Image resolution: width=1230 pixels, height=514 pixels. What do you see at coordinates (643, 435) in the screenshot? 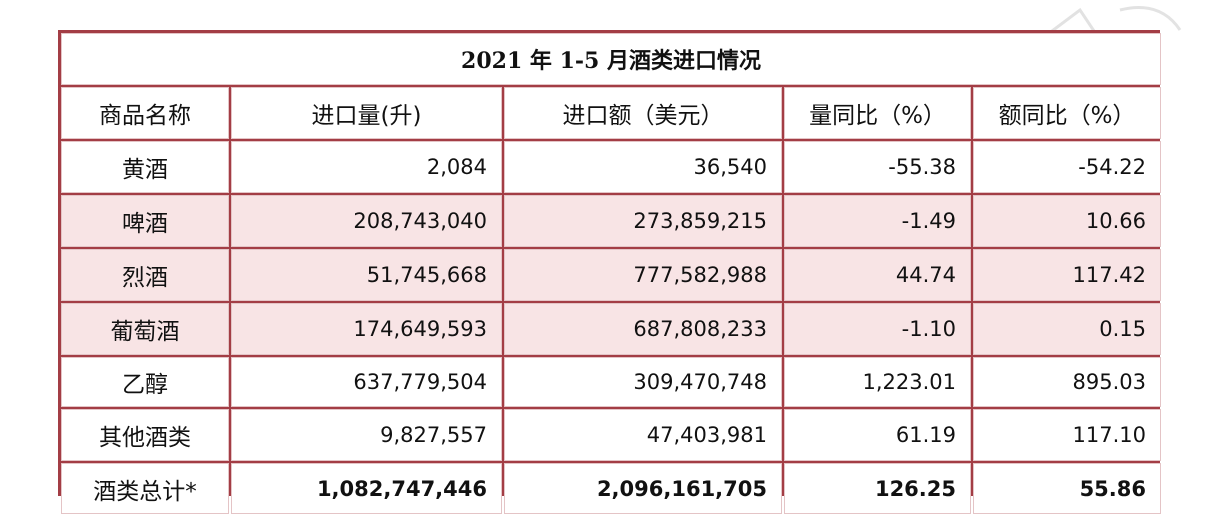
I see `row-amount: 47,403,981` at bounding box center [643, 435].